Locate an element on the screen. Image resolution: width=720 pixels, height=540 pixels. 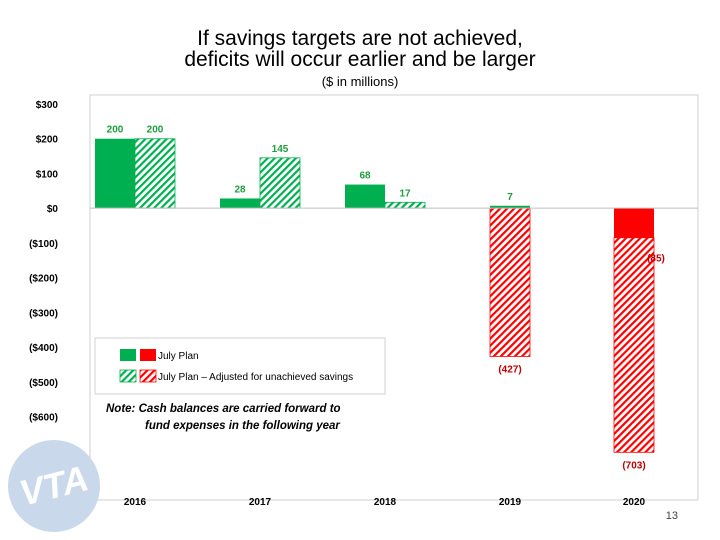
y-tick-label: $200 is located at coordinates (47, 140).